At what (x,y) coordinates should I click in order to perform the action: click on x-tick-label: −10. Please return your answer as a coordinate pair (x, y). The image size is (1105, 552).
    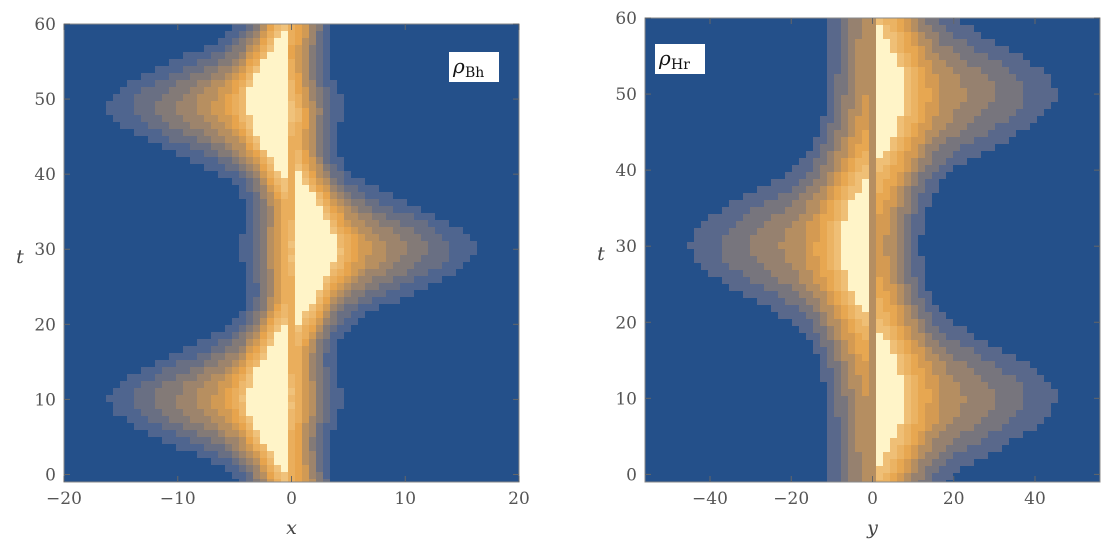
    Looking at the image, I should click on (178, 499).